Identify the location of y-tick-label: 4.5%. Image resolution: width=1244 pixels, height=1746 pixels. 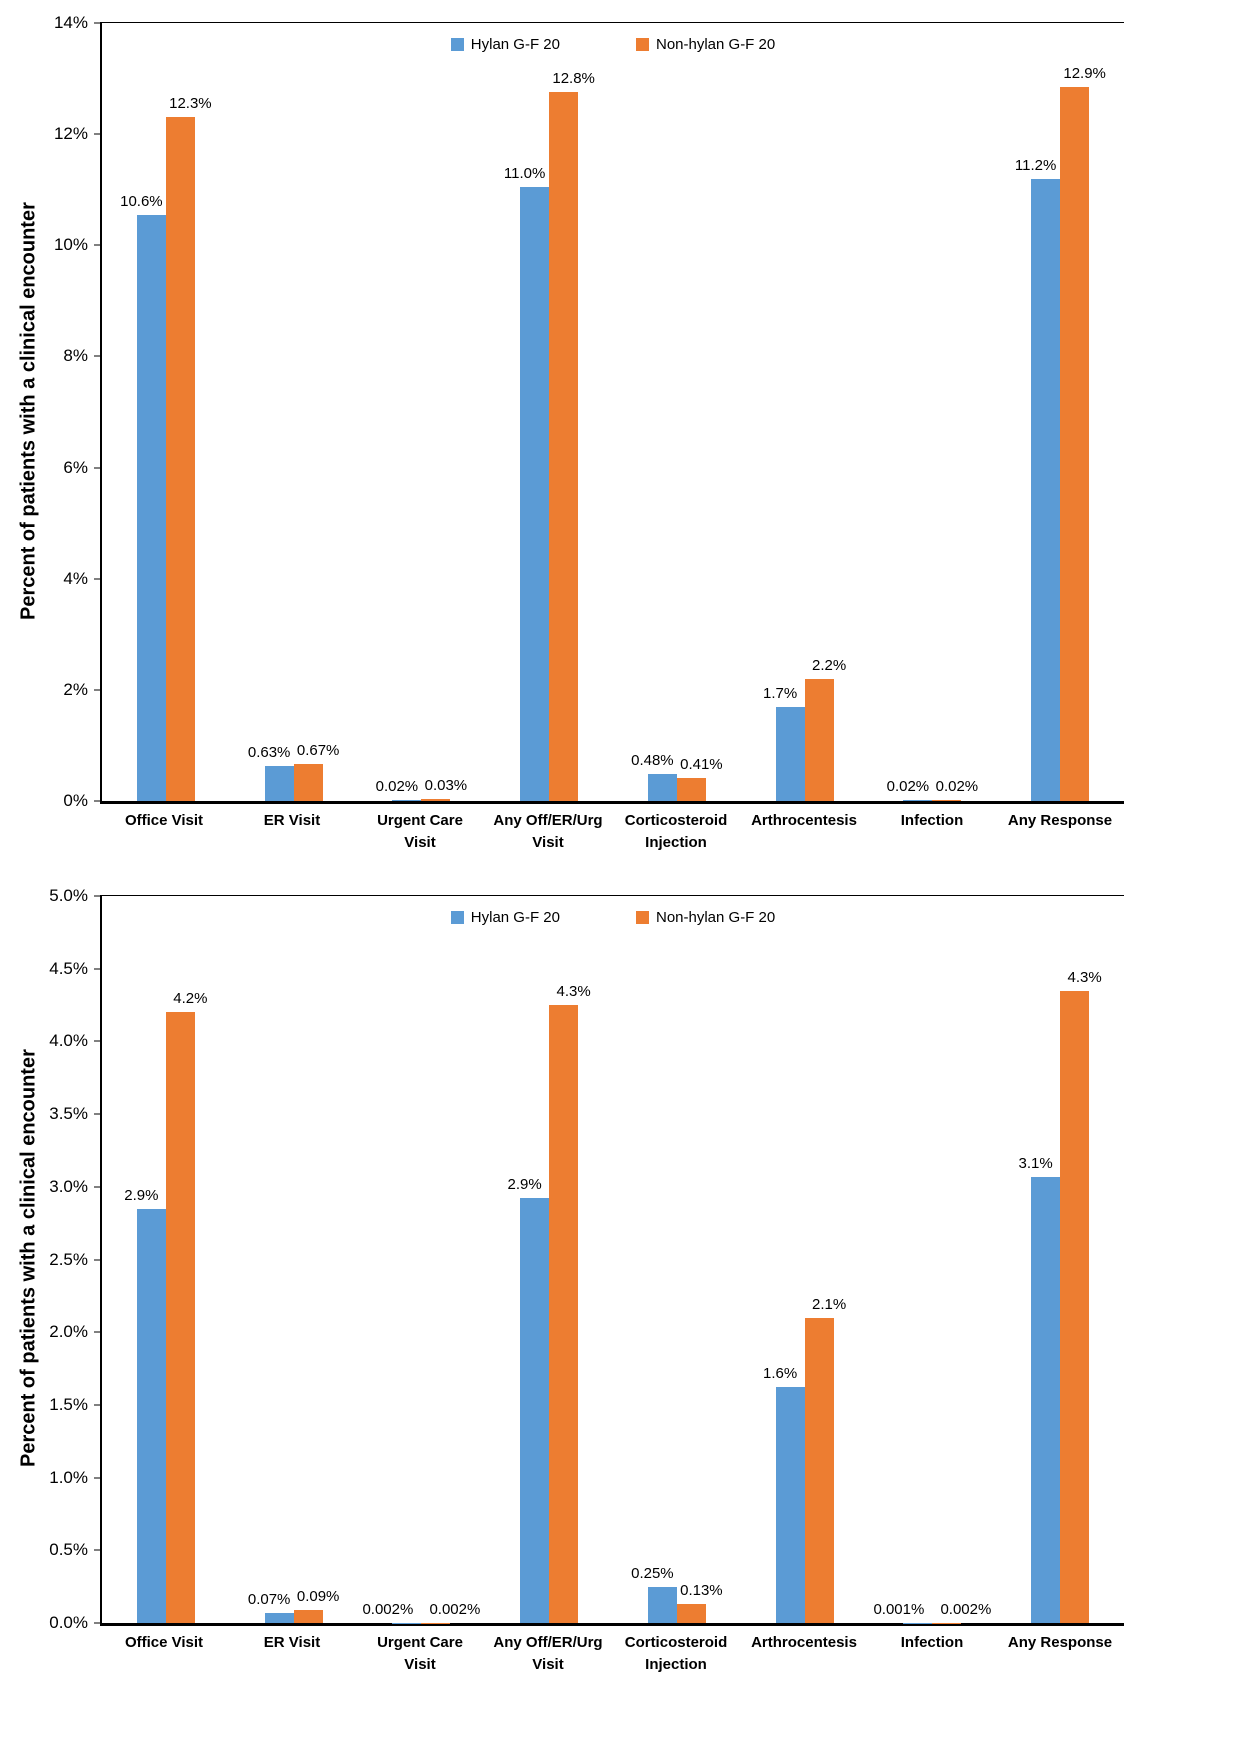
(68, 968).